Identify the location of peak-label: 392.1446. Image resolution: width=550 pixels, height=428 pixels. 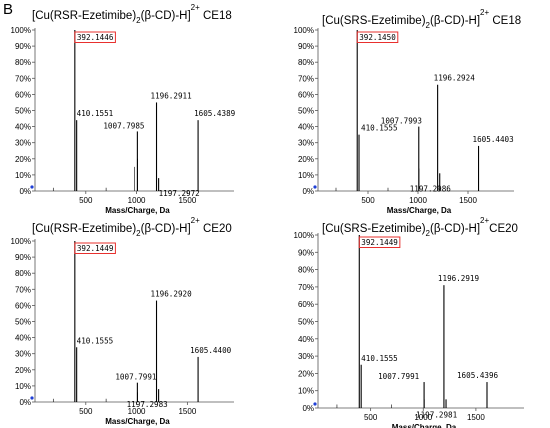
(95, 37).